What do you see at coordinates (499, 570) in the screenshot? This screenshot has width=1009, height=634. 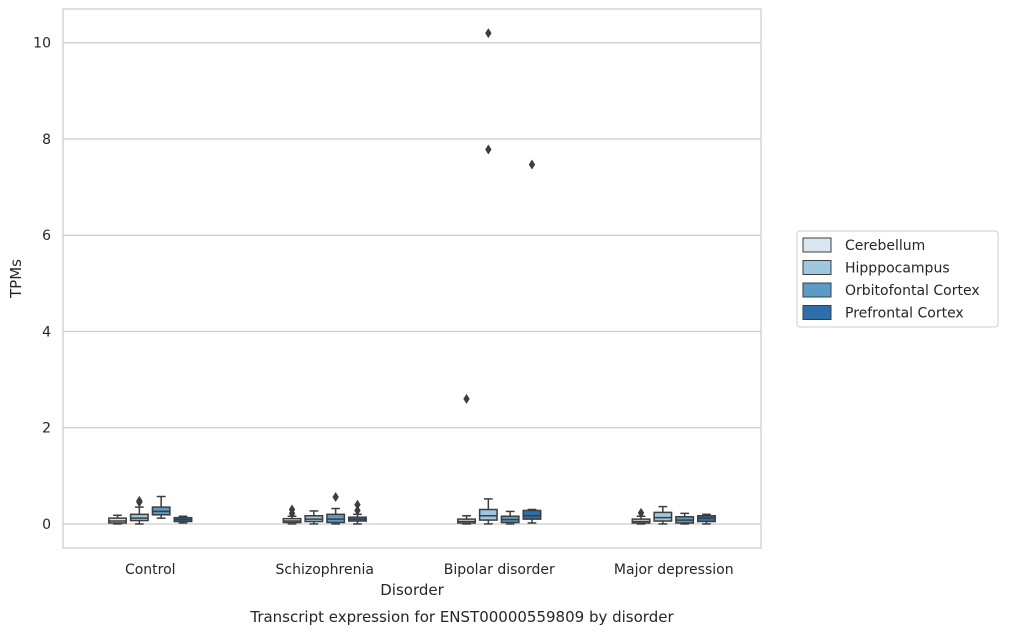 I see `x-tick-label: Bipolar disorder` at bounding box center [499, 570].